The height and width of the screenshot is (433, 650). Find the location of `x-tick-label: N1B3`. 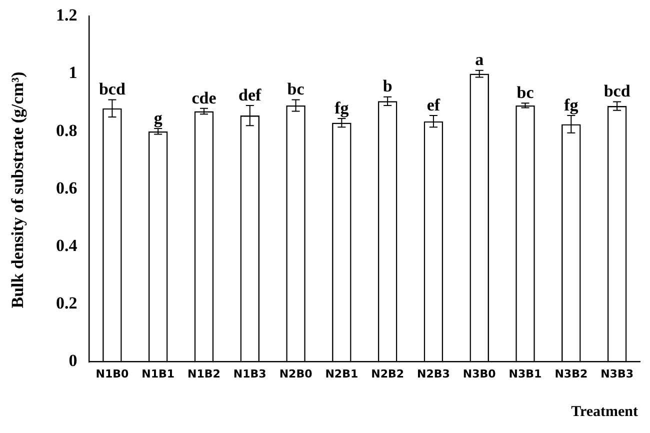

x-tick-label: N1B3 is located at coordinates (249, 373).